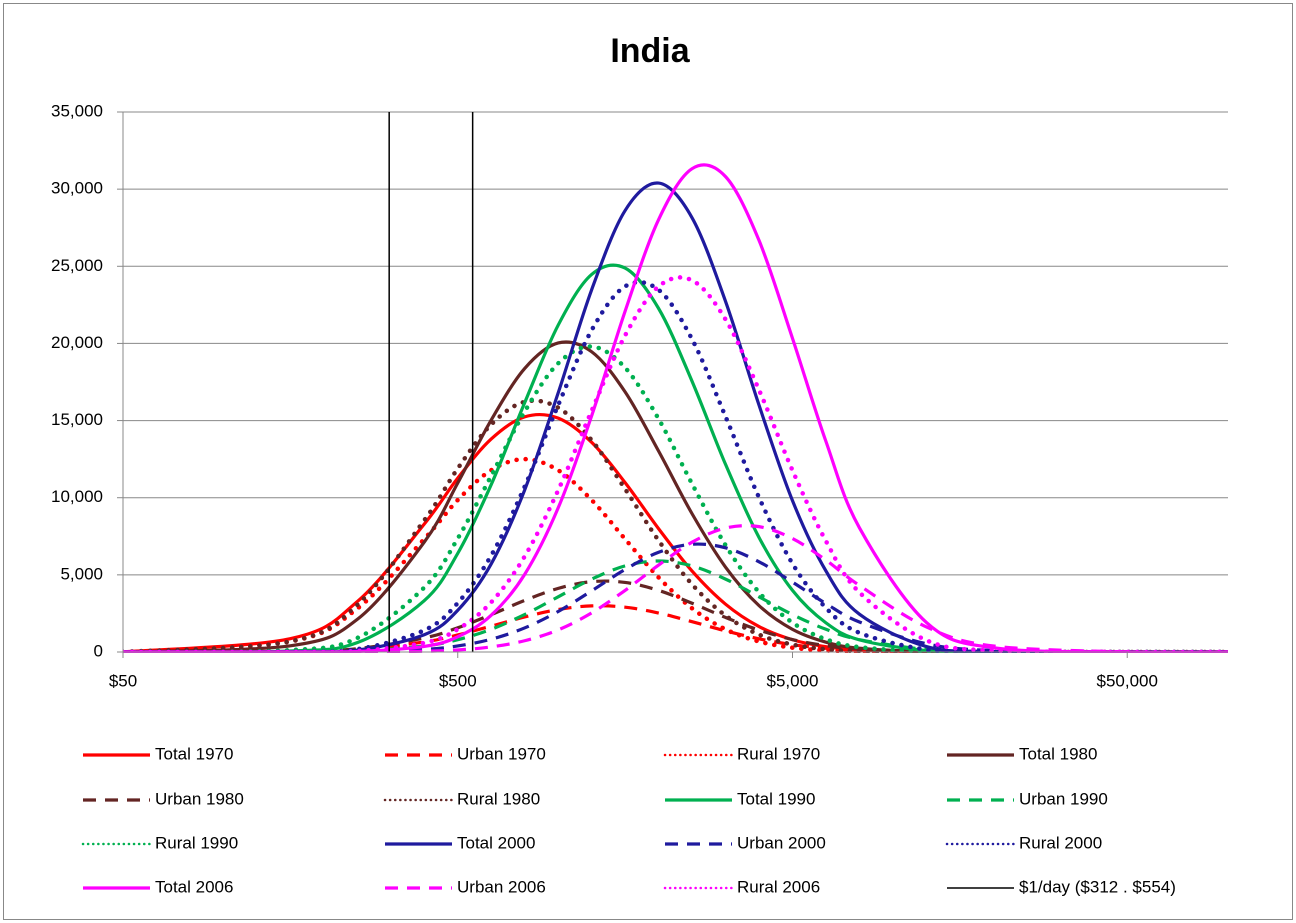 The image size is (1296, 923). I want to click on x-tick-label: $50,000, so click(1127, 680).